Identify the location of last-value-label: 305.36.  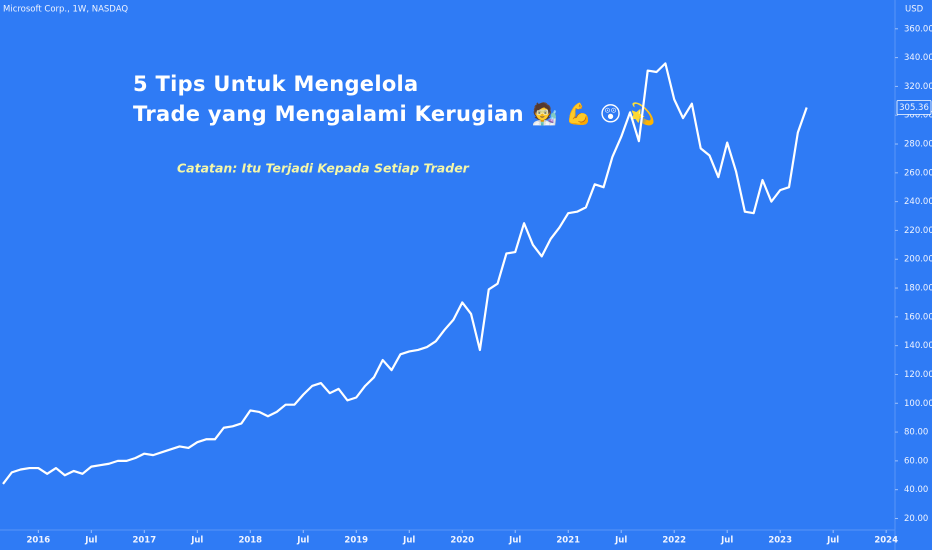
(914, 108).